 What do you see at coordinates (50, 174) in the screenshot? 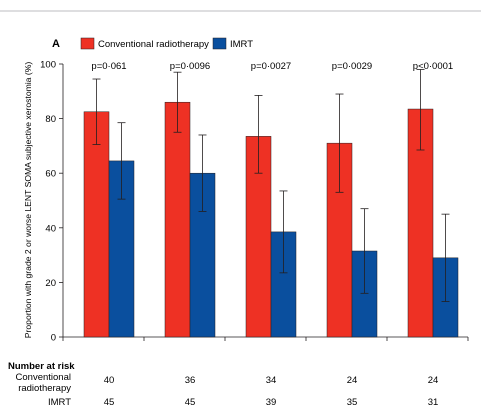
I see `y-tick-label: 60` at bounding box center [50, 174].